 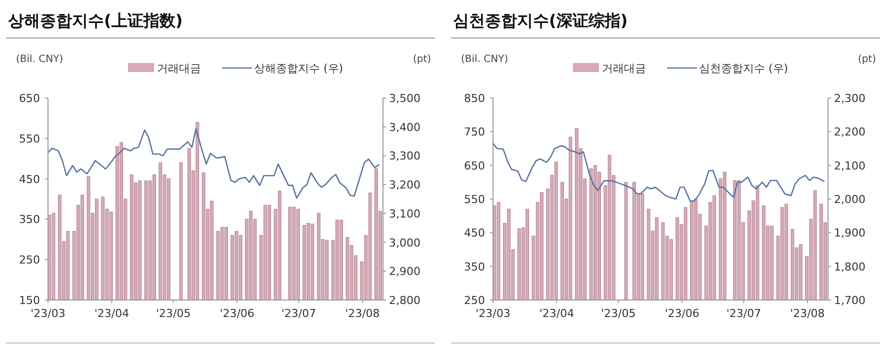 I want to click on legend-label: 상해종합지수 (우), so click(x=299, y=68).